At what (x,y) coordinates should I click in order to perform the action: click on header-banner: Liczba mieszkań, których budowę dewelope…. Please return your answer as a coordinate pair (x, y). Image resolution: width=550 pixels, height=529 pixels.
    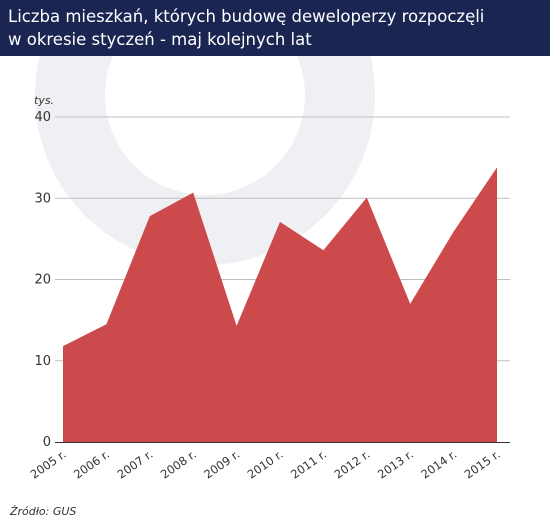
    Looking at the image, I should click on (275, 28).